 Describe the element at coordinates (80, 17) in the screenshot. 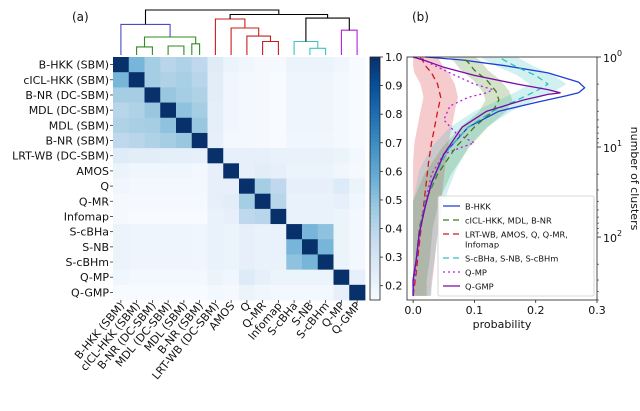

I see `panel-a-label: (a)` at that location.